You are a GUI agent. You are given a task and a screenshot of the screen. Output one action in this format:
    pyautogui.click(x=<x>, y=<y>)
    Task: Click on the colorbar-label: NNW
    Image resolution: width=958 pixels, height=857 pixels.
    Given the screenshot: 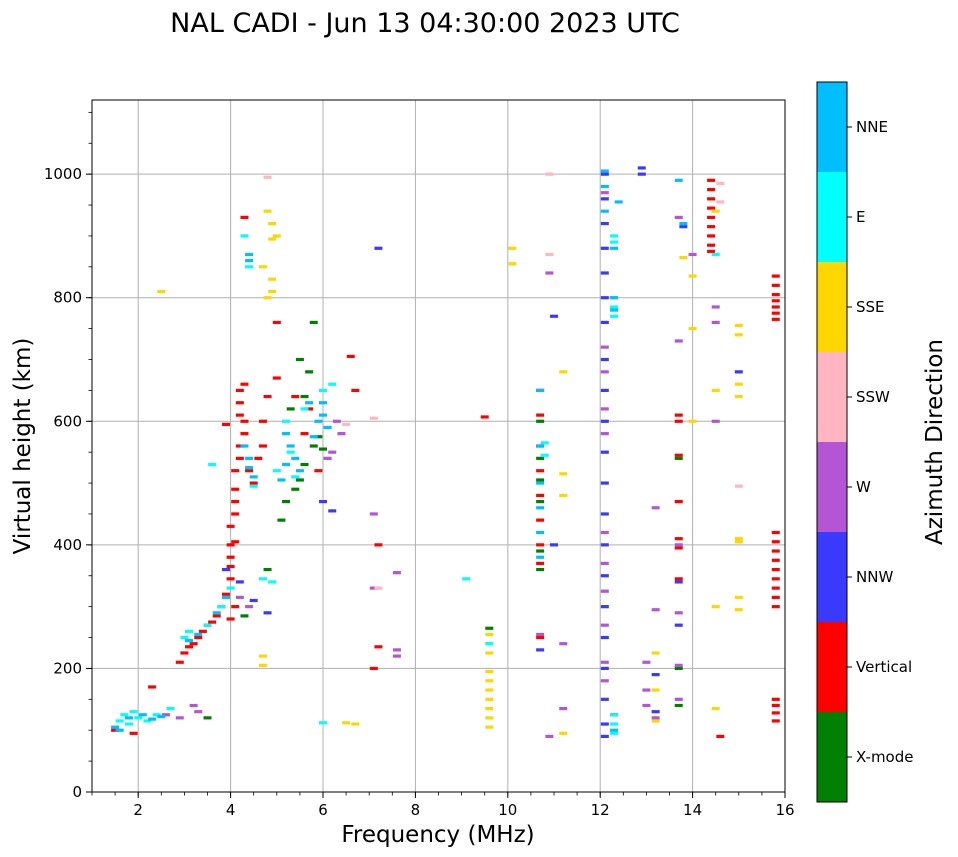 What is the action you would take?
    pyautogui.click(x=874, y=577)
    